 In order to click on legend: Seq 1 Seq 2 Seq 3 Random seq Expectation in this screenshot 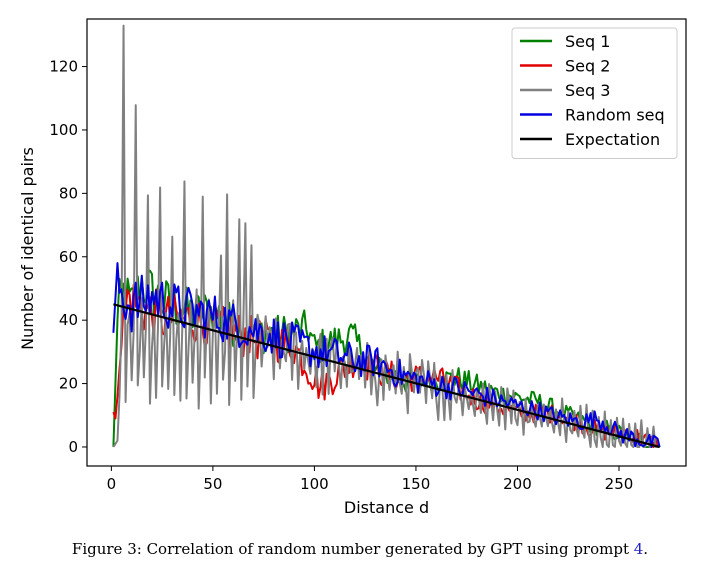, I will do `click(594, 93)`.